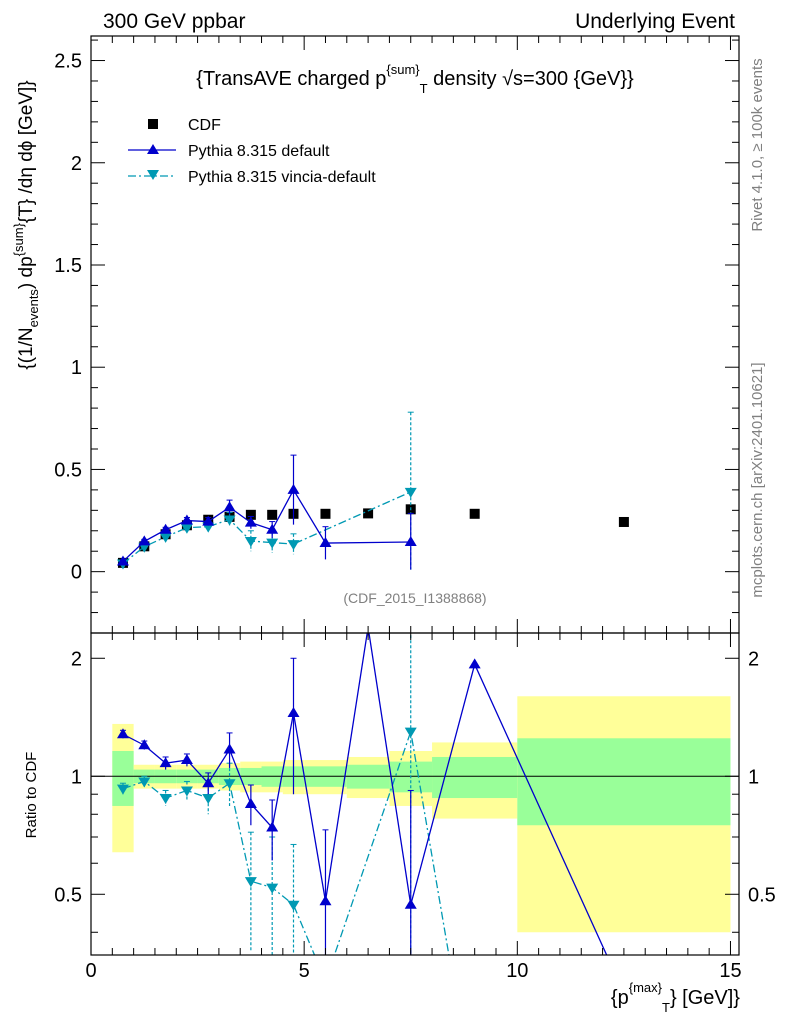  What do you see at coordinates (68, 895) in the screenshot?
I see `ratio-y-tick-label: 0.5` at bounding box center [68, 895].